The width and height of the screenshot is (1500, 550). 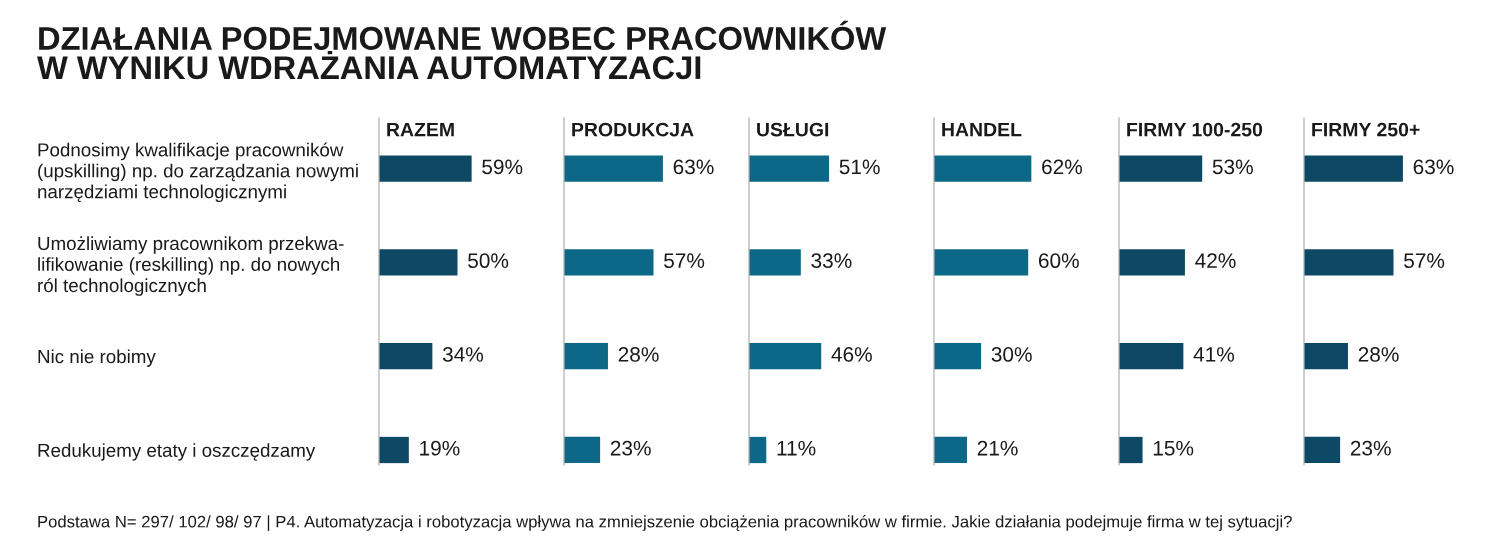 I want to click on data-label: 21%, so click(x=997, y=448).